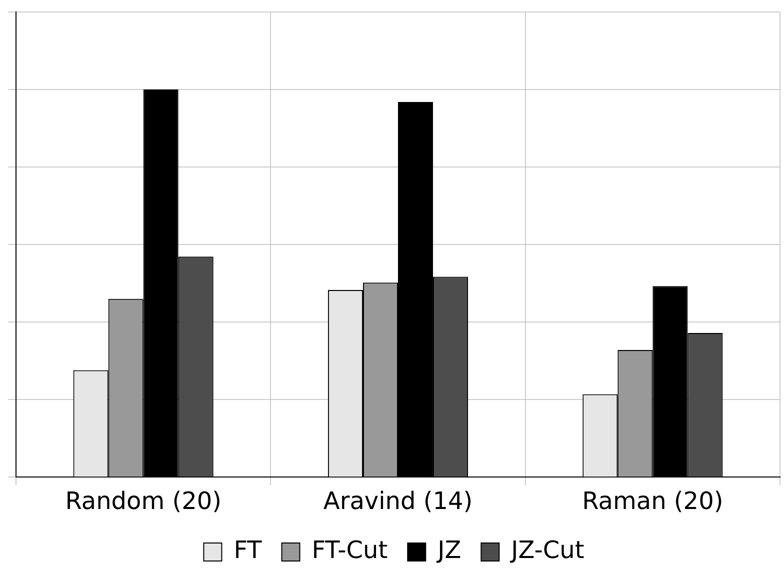  What do you see at coordinates (398, 500) in the screenshot?
I see `x-tick-label: Aravind (14)` at bounding box center [398, 500].